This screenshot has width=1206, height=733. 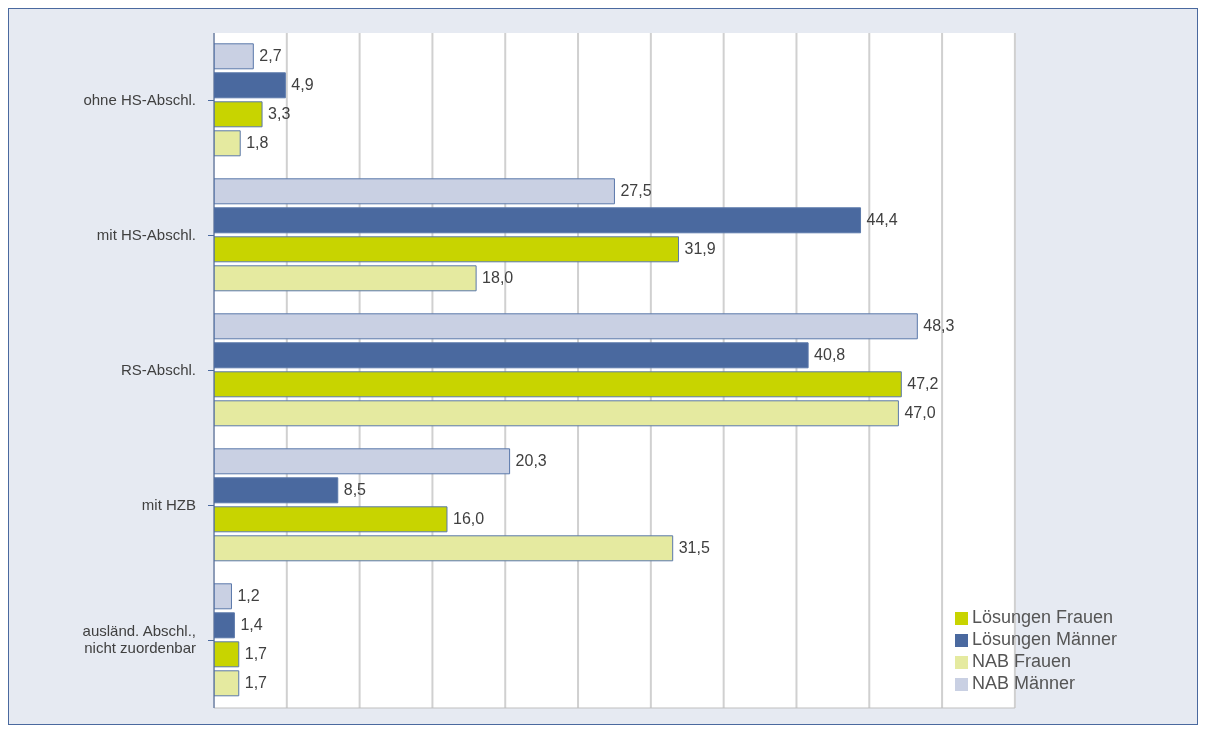 I want to click on y-tick-label: mit HZB, so click(x=168, y=504).